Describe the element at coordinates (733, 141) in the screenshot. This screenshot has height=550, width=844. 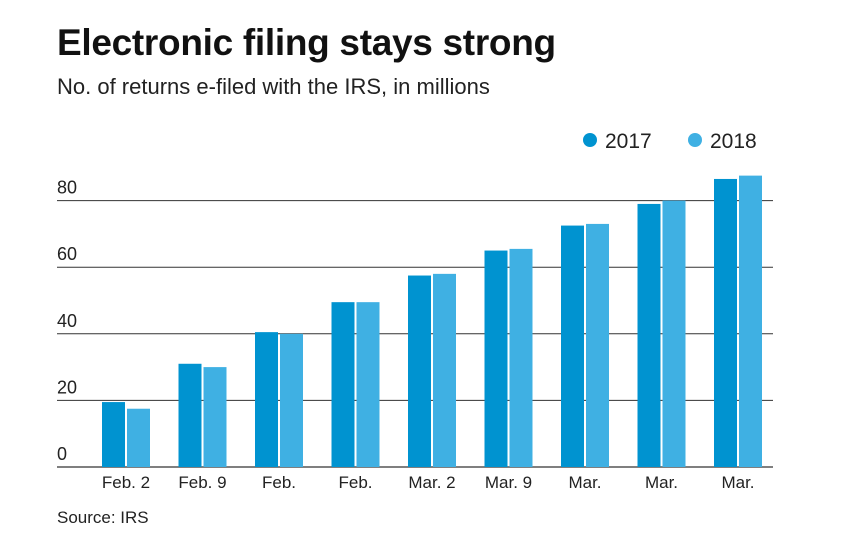
I see `legend-label-2018: 2018` at that location.